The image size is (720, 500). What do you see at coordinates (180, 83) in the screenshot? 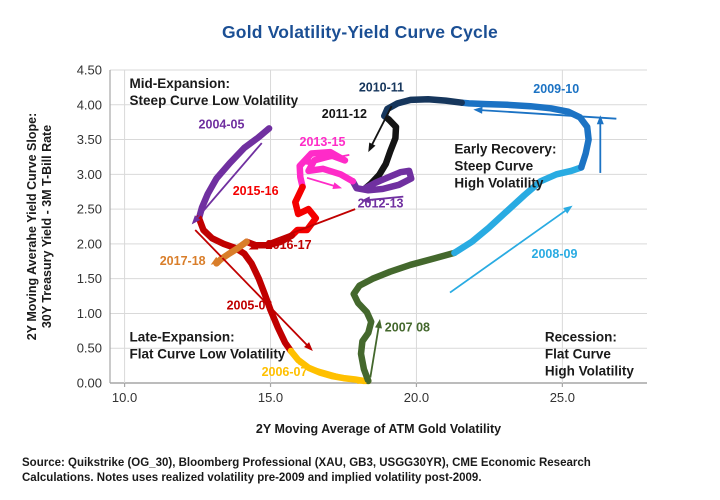
I see `quadrant-label-line: Mid-Expansion:` at bounding box center [180, 83].